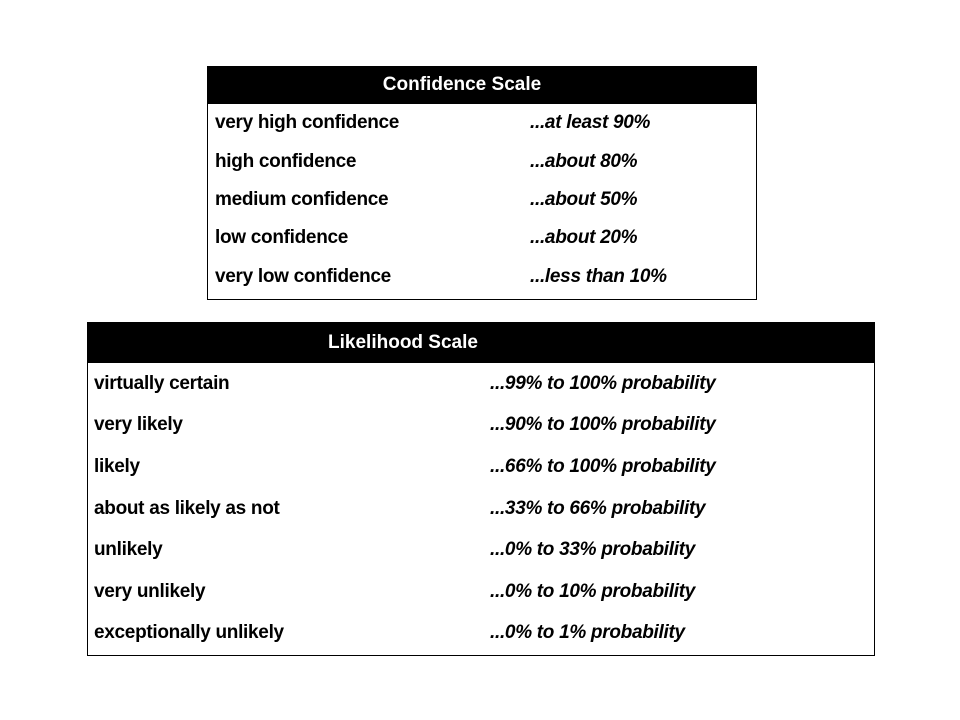  I want to click on scale-term: very high confidence, so click(307, 123).